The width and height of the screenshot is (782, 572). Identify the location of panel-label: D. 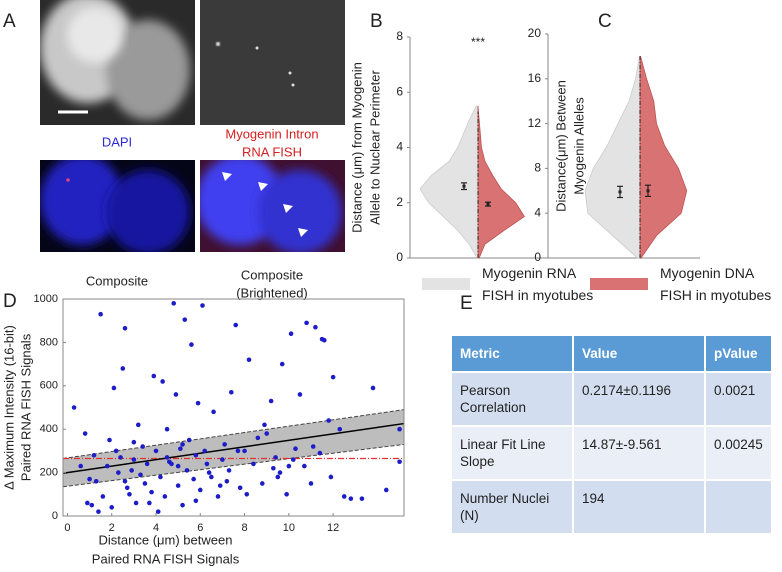
(10, 301).